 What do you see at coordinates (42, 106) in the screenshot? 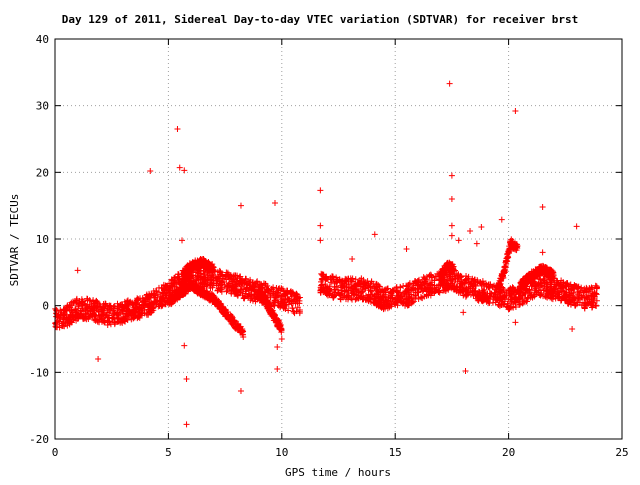
I see `y-tick-label: 30` at bounding box center [42, 106].